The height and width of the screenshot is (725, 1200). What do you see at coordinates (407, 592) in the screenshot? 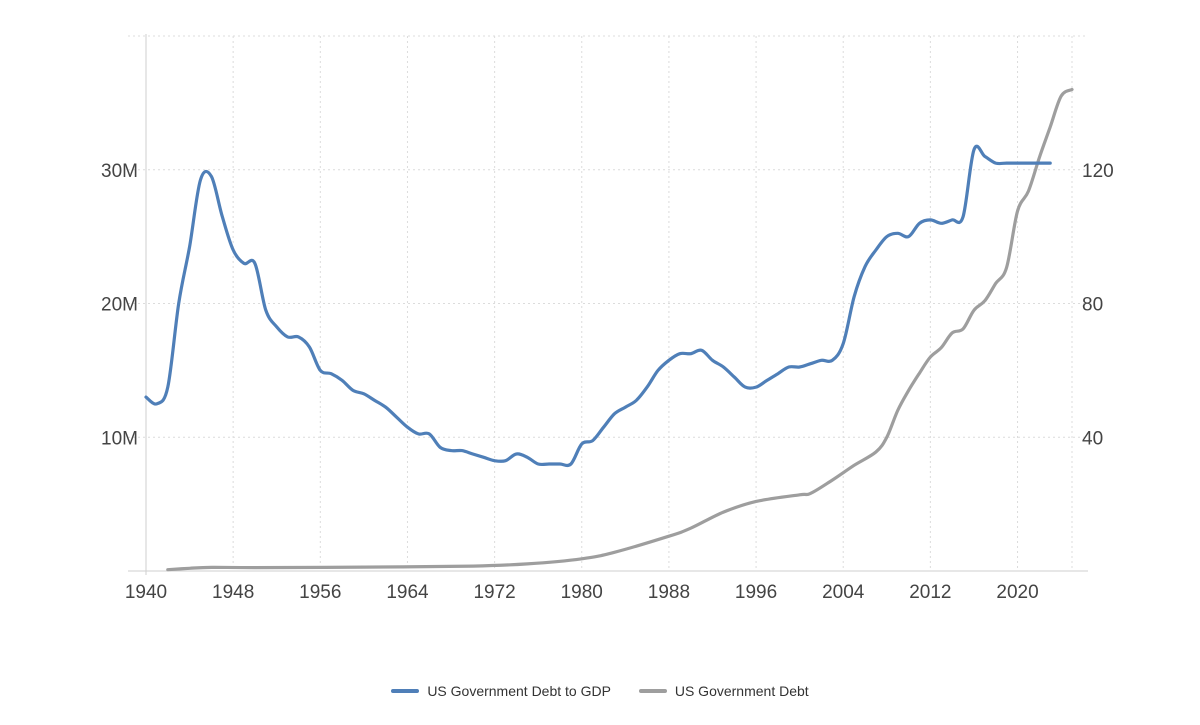
I see `x-tick-label: 1964` at bounding box center [407, 592].